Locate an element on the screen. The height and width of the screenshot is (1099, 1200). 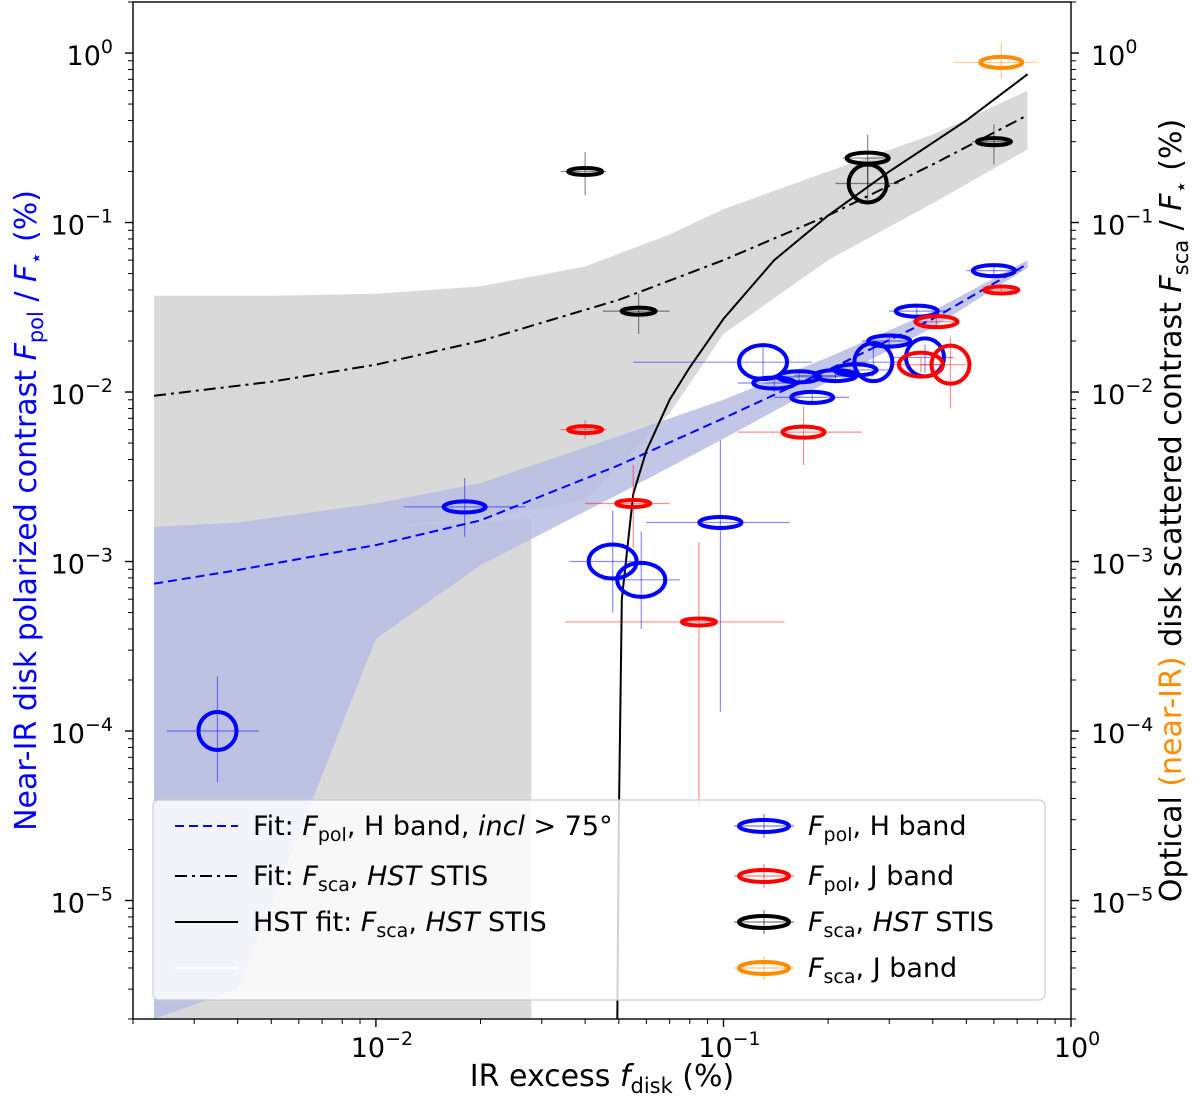
legend-marker-fsca_j is located at coordinates (764, 968).